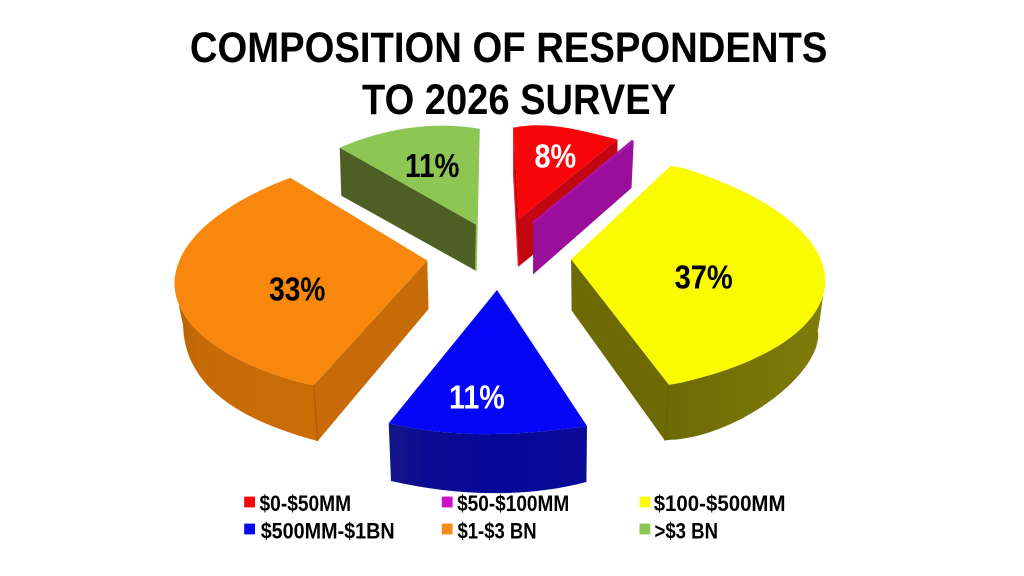 The width and height of the screenshot is (1024, 576). I want to click on svg-text: COMPOSITION OF RESPONDENTS, so click(509, 47).